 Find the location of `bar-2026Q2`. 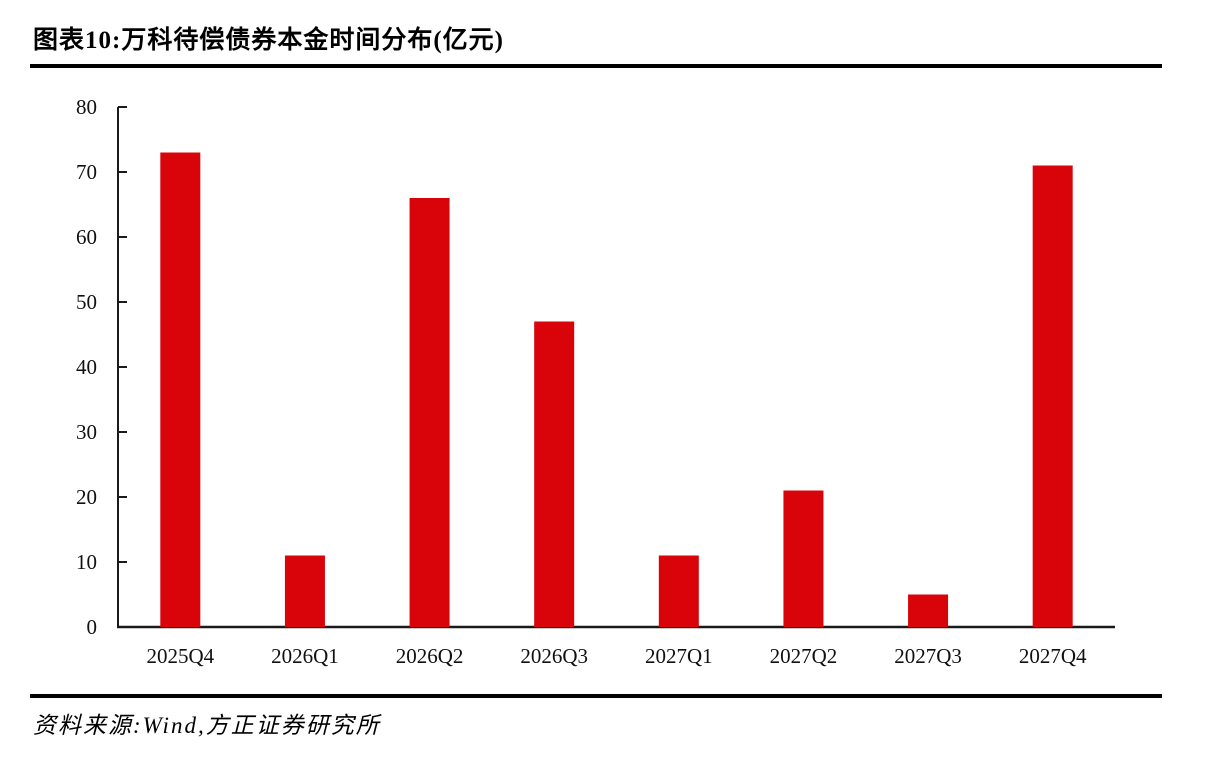

bar-2026Q2 is located at coordinates (429, 412).